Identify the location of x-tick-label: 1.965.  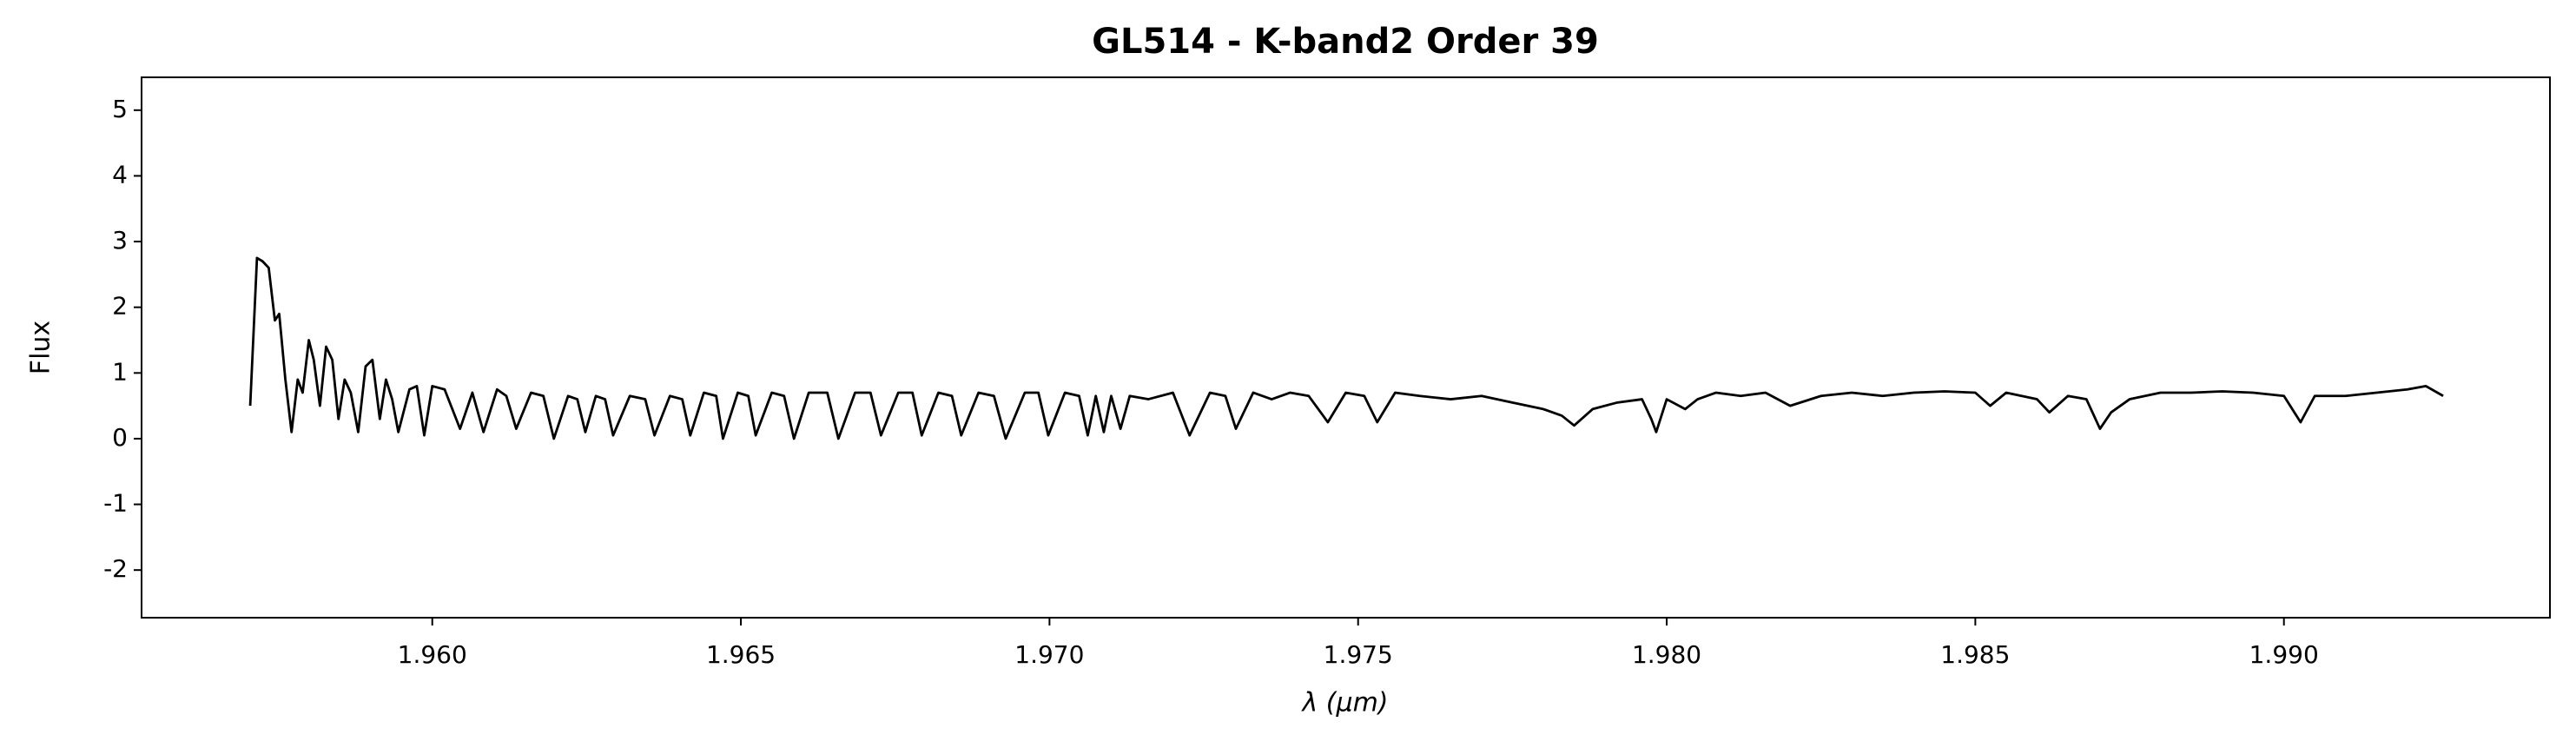
(741, 654).